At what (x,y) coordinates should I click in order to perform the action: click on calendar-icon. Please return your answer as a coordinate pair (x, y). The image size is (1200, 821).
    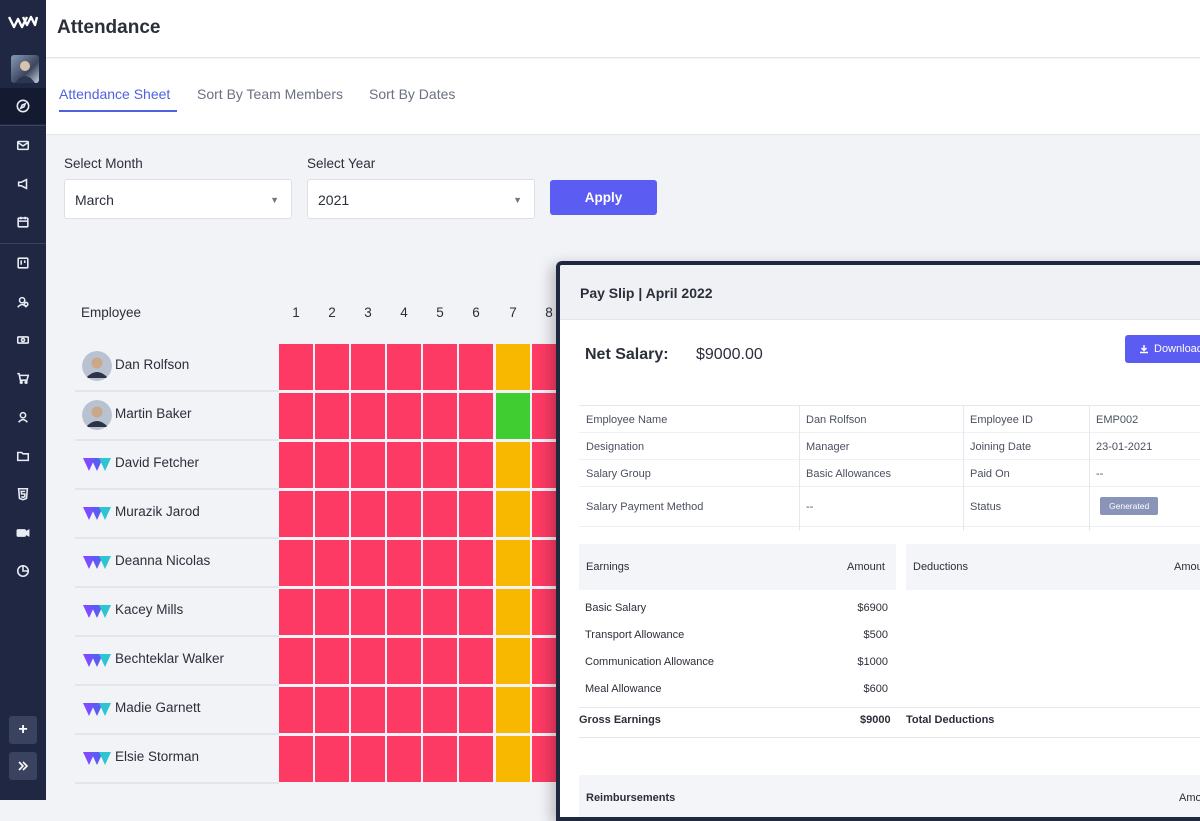
    Looking at the image, I should click on (23, 222).